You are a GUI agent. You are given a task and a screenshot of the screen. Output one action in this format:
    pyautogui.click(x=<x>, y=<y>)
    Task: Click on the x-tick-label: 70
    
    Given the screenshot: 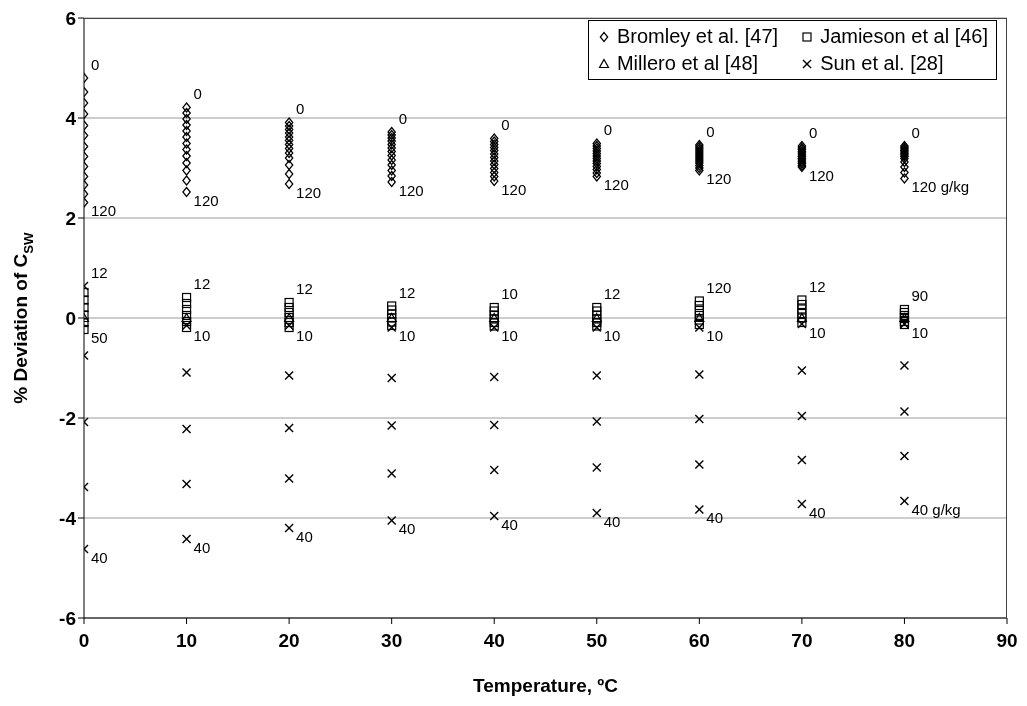 What is the action you would take?
    pyautogui.click(x=802, y=641)
    